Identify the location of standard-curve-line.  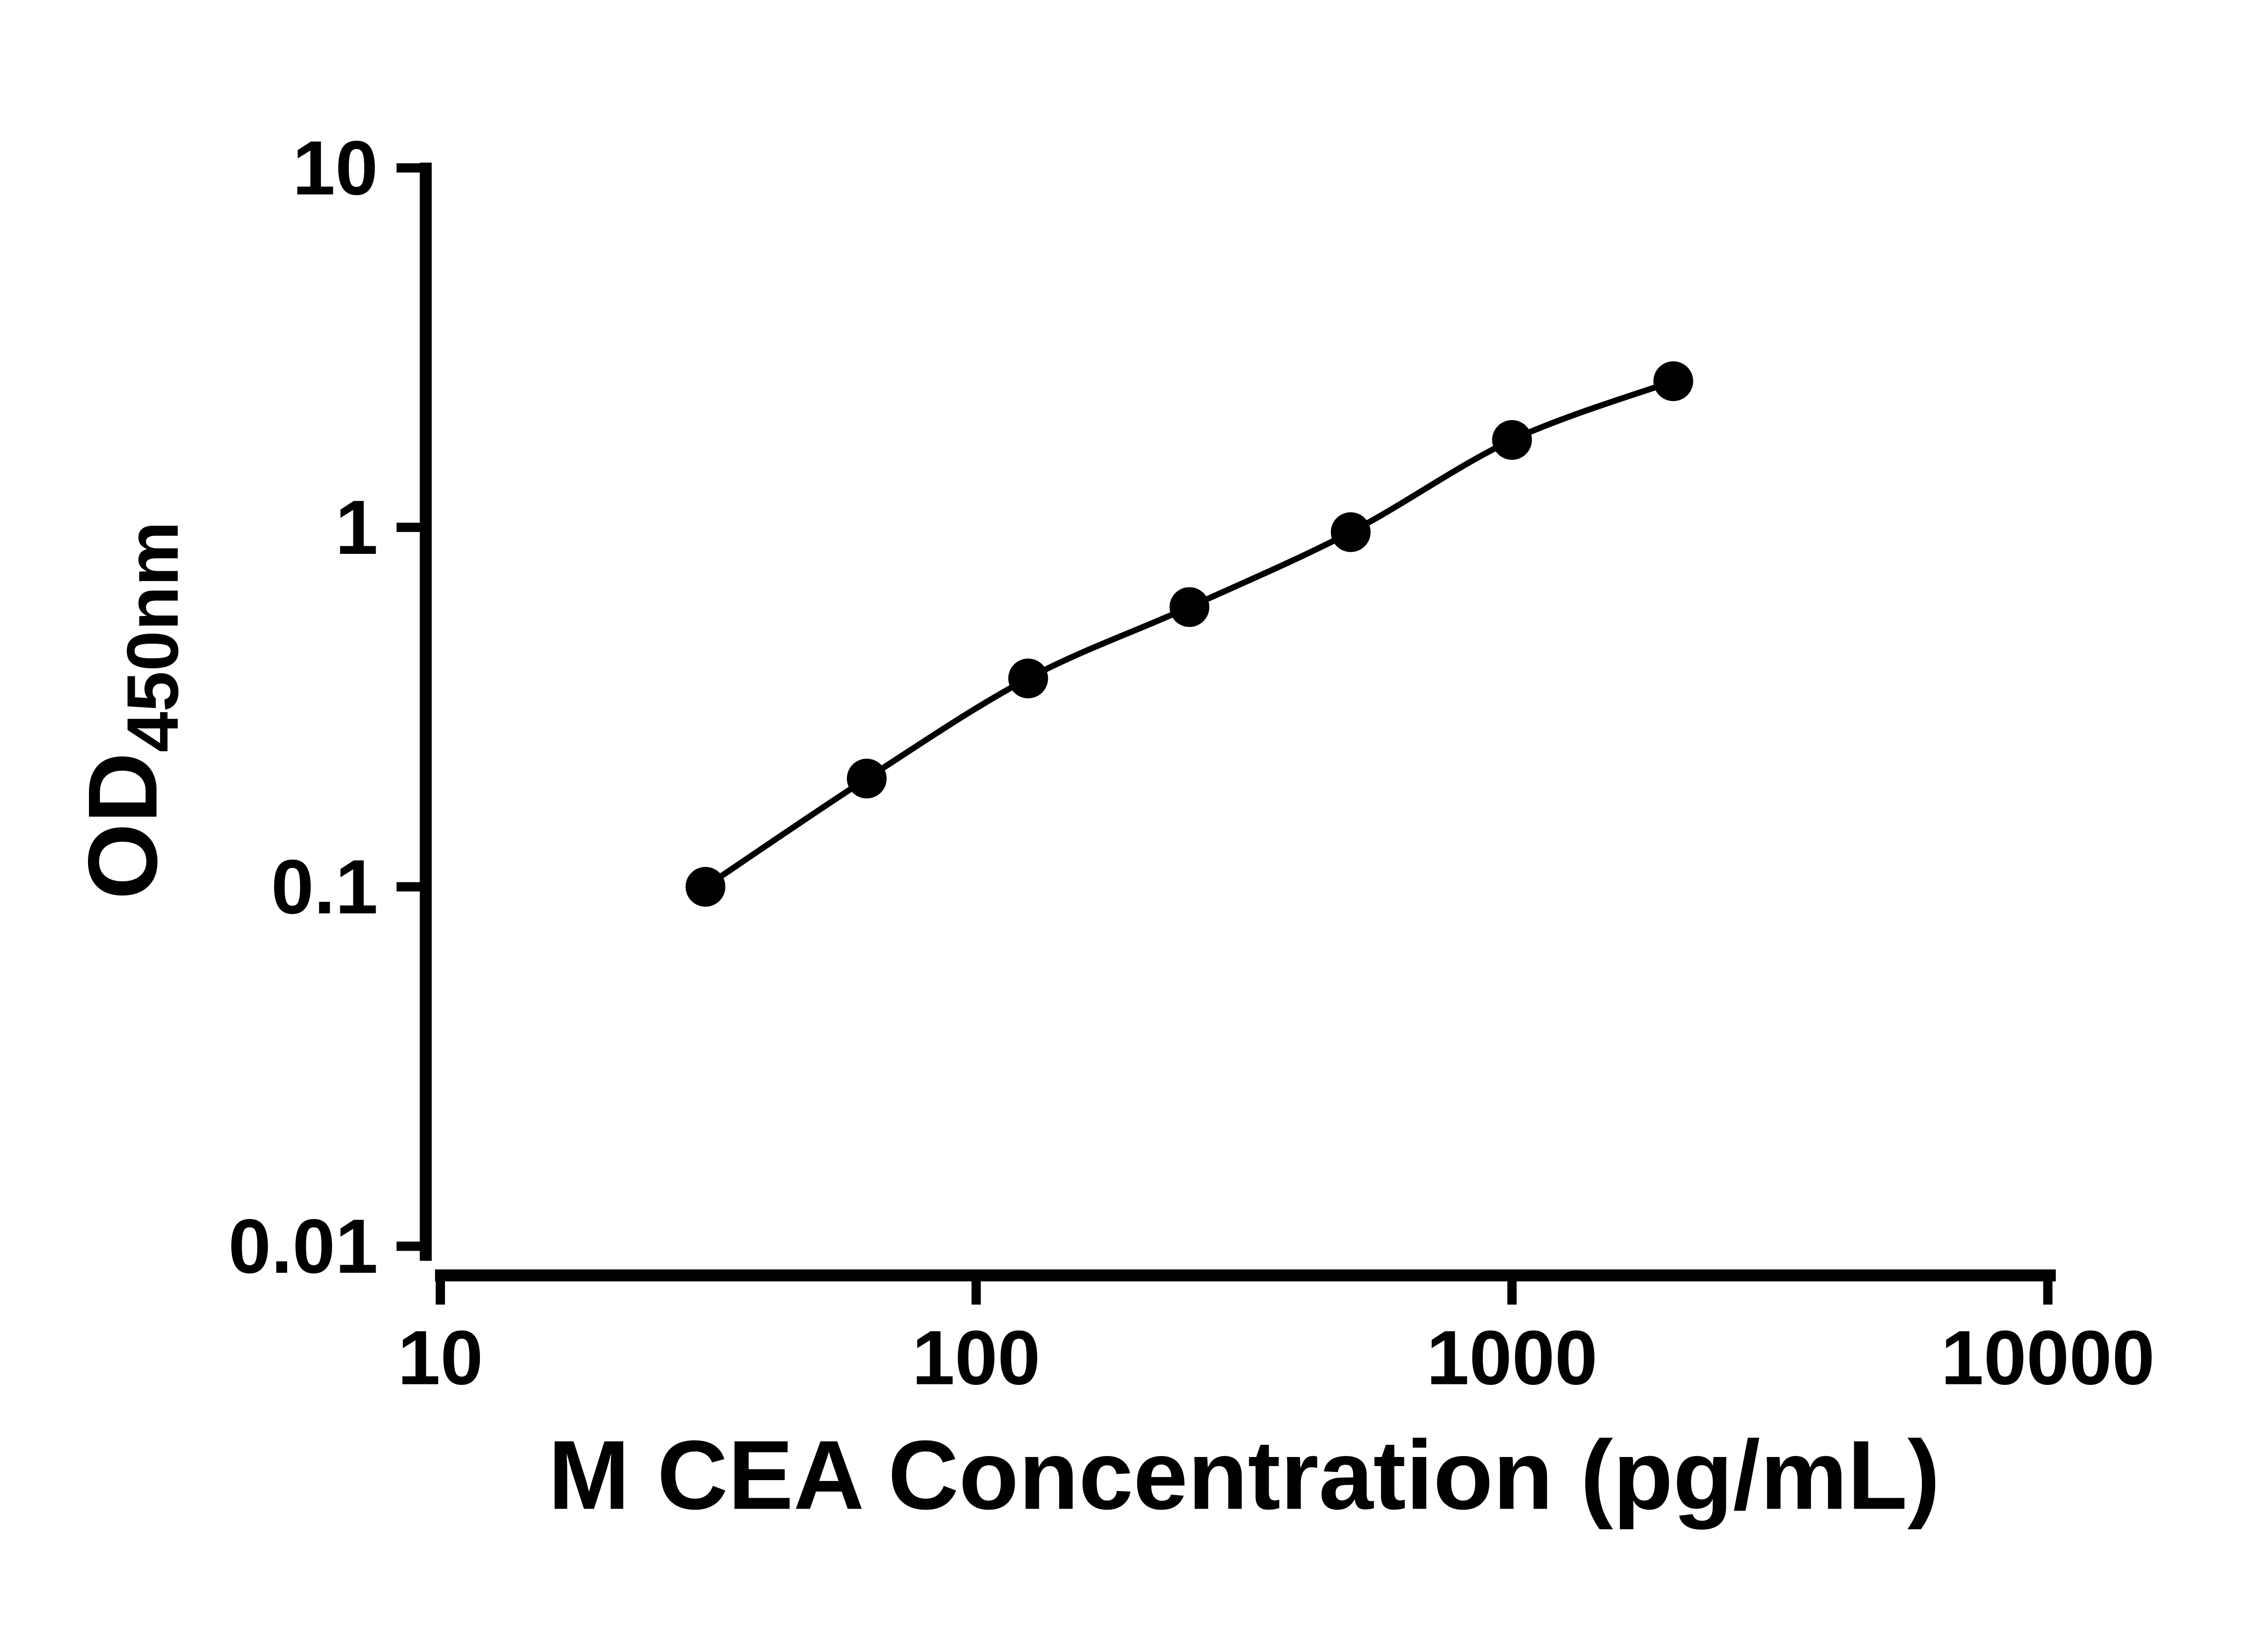
(1190, 634).